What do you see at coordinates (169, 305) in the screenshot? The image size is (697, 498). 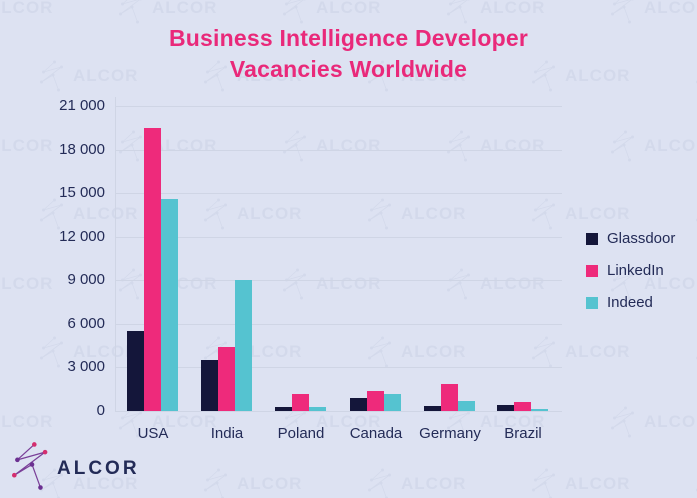 I see `bar-usa-indeed` at bounding box center [169, 305].